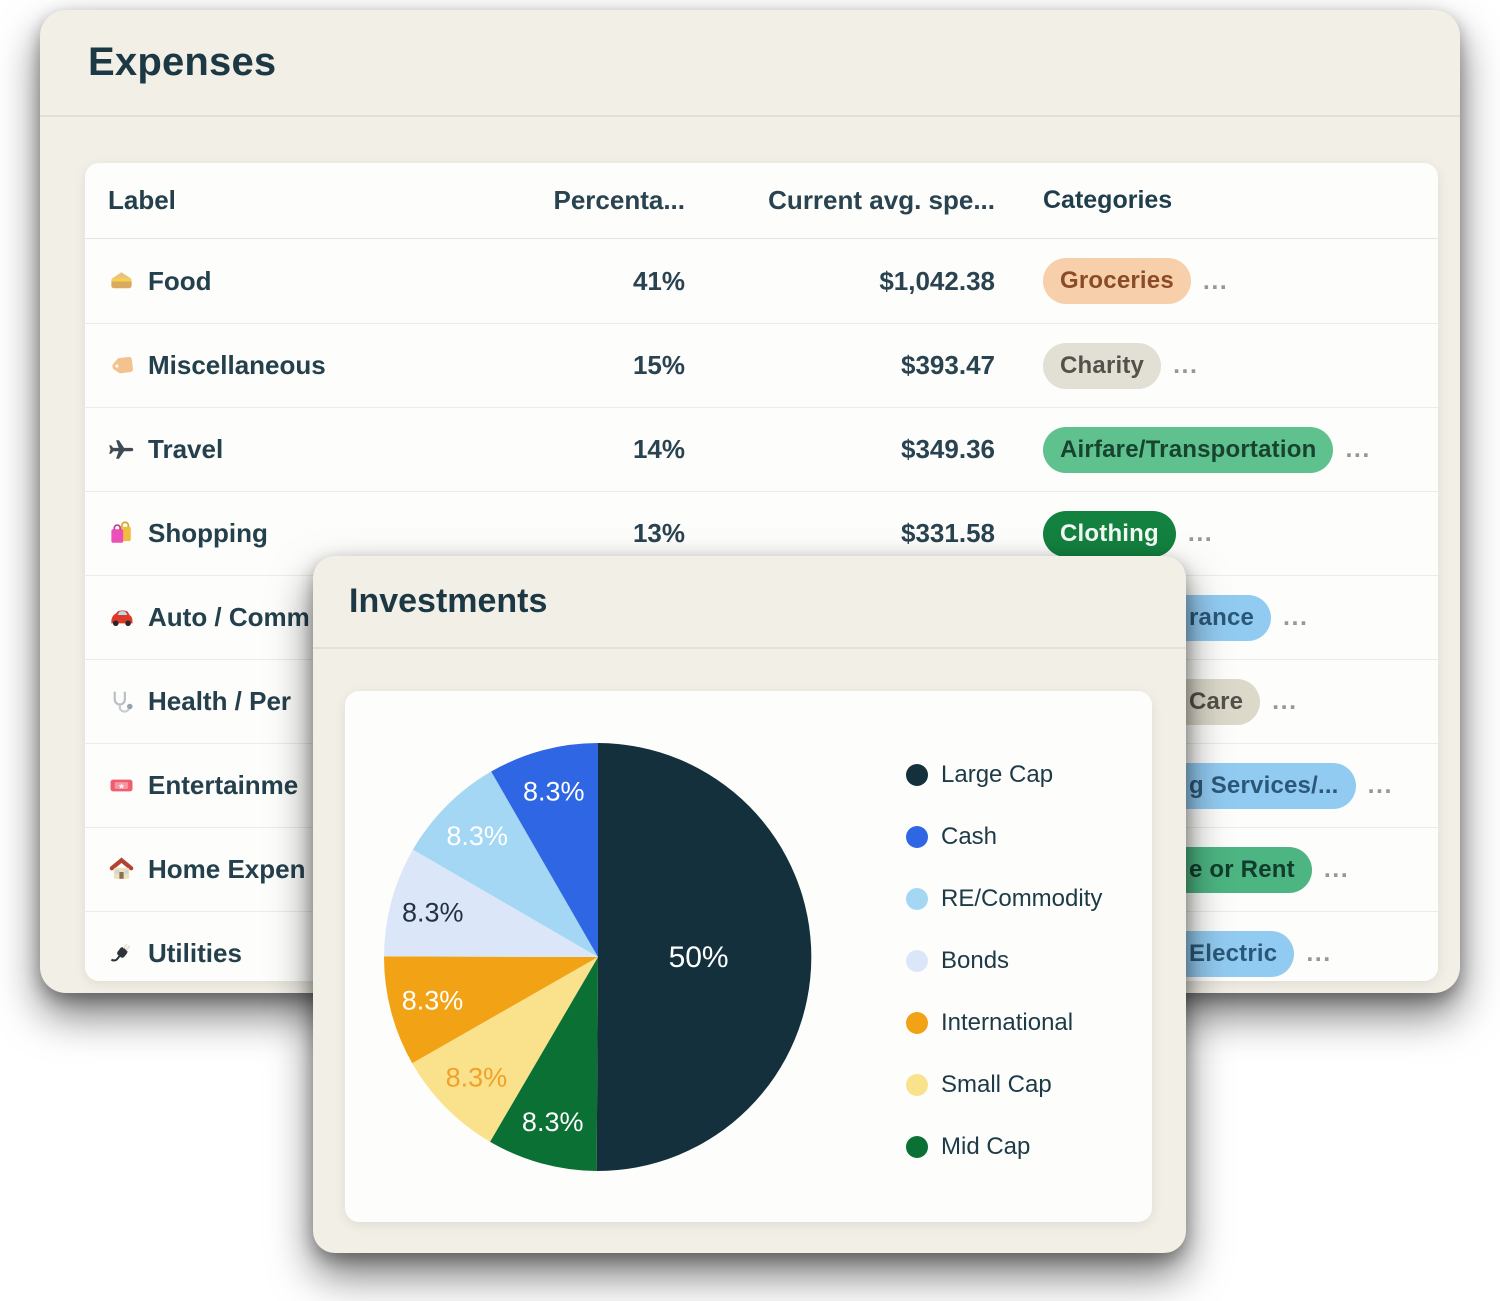  Describe the element at coordinates (699, 957) in the screenshot. I see `pie-slice-label: 50%` at that location.